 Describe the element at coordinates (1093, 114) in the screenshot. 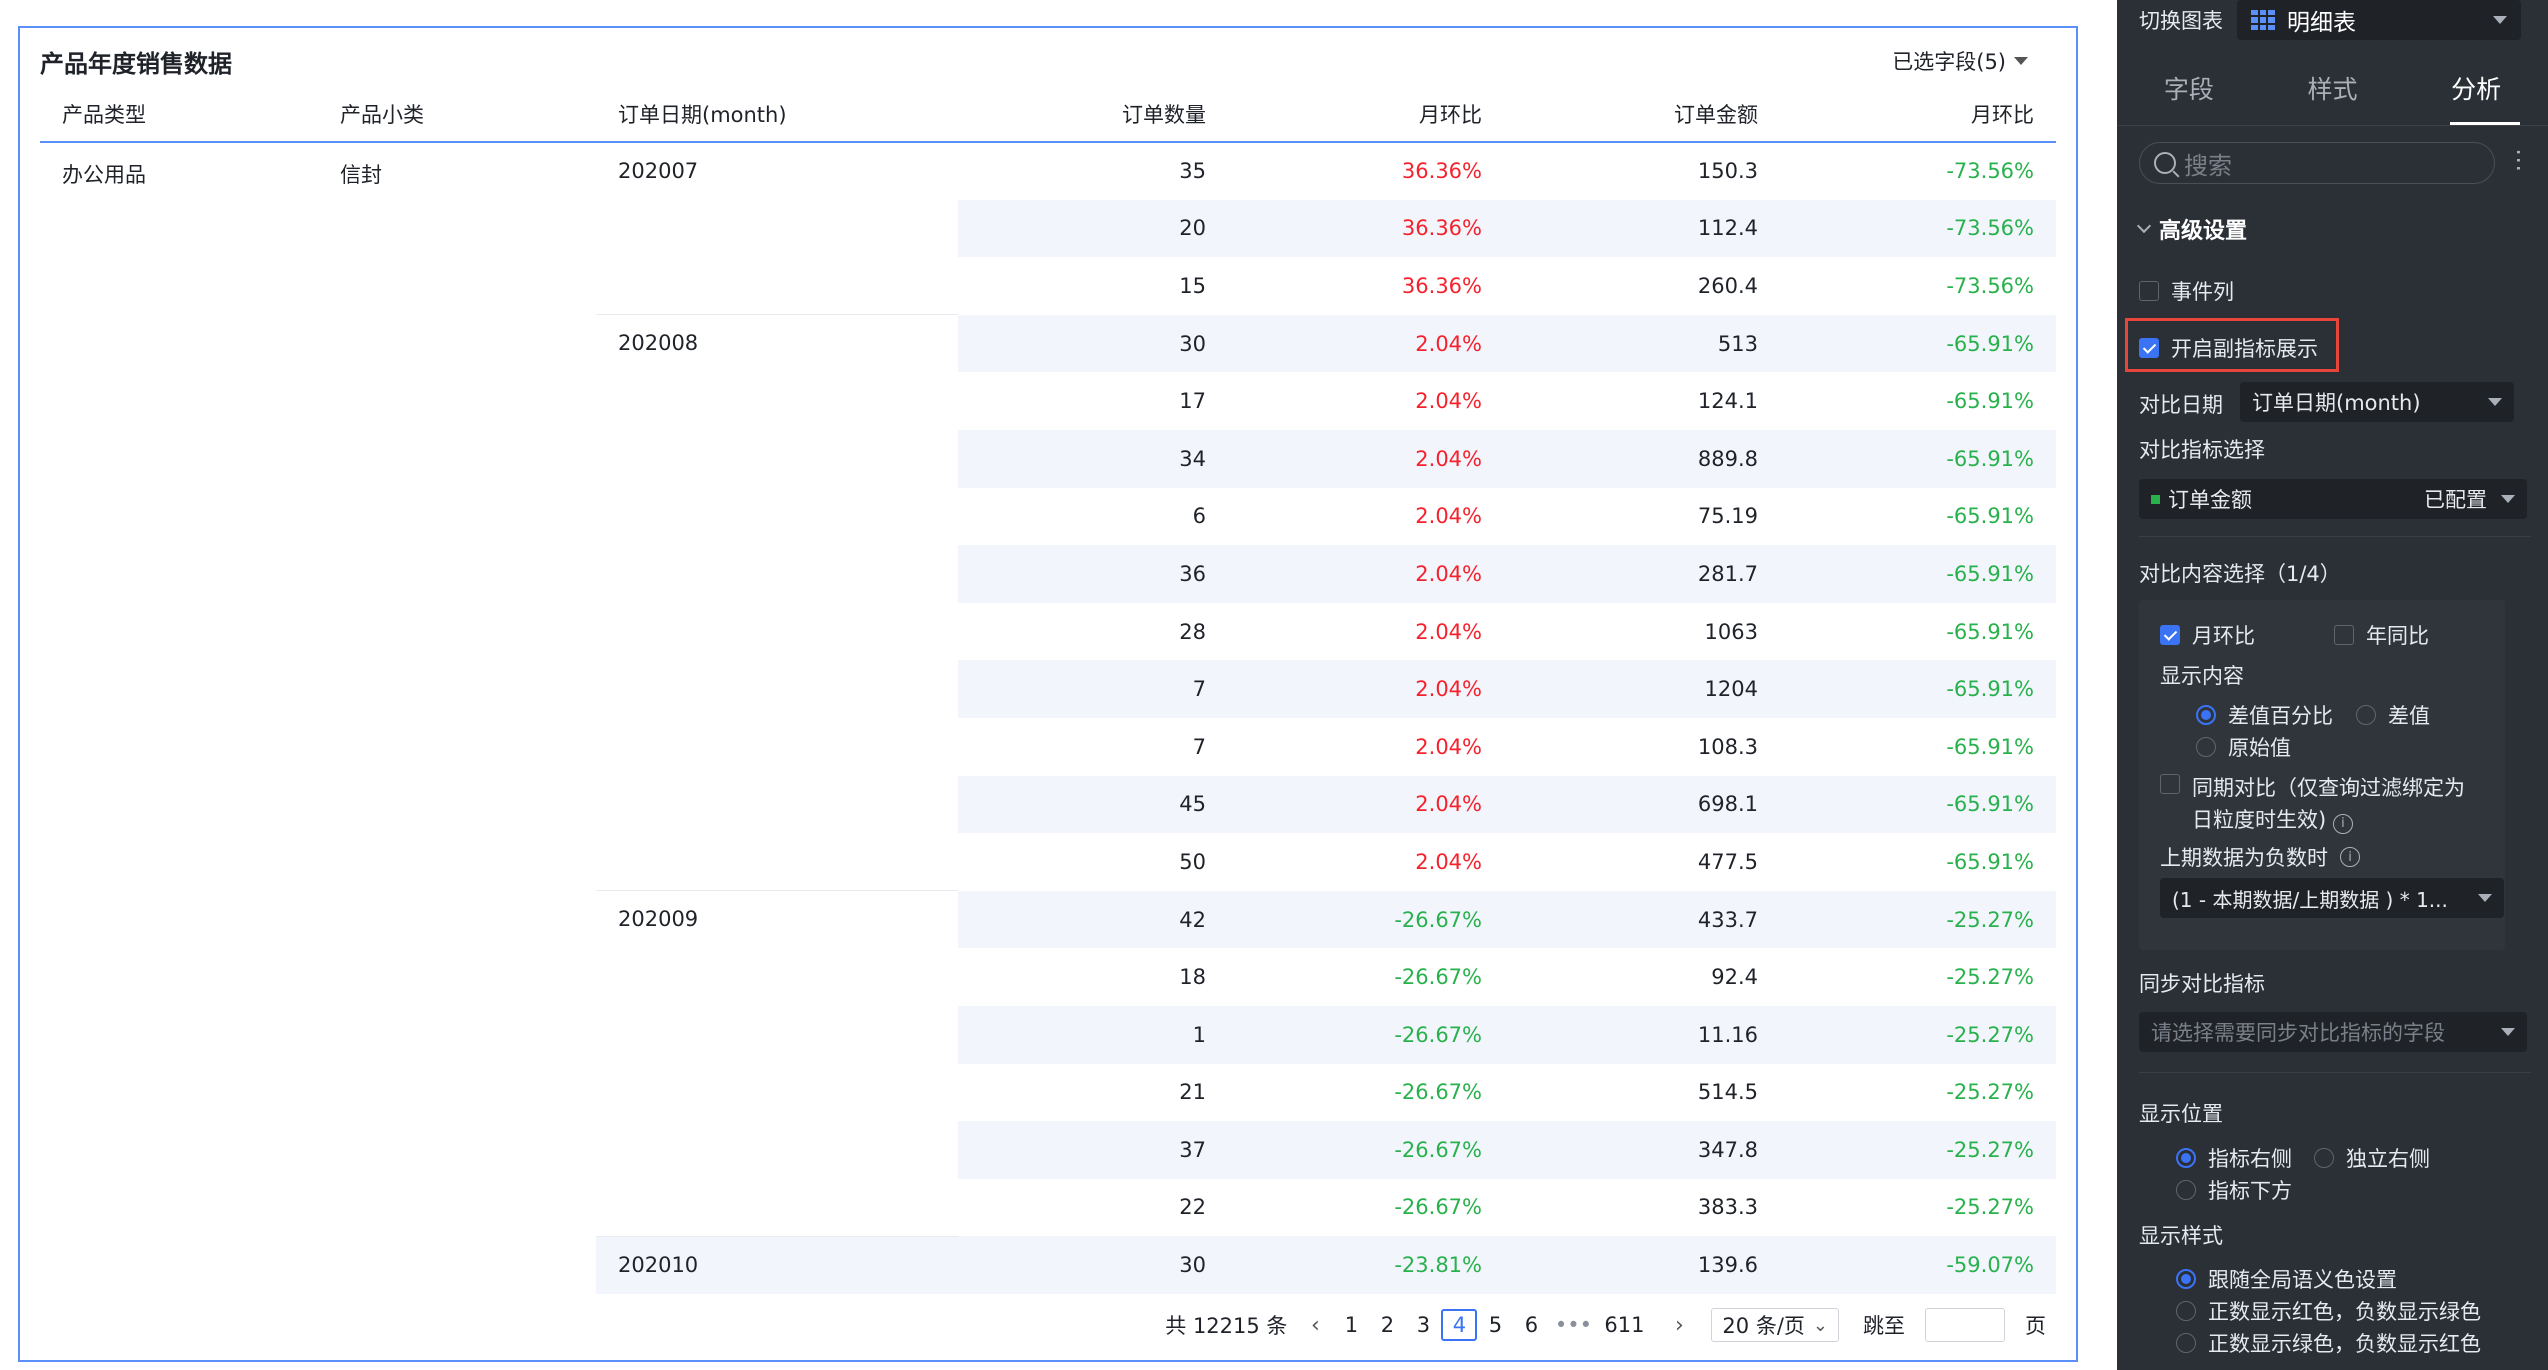

I see `col-header-qty: 订单数量` at that location.